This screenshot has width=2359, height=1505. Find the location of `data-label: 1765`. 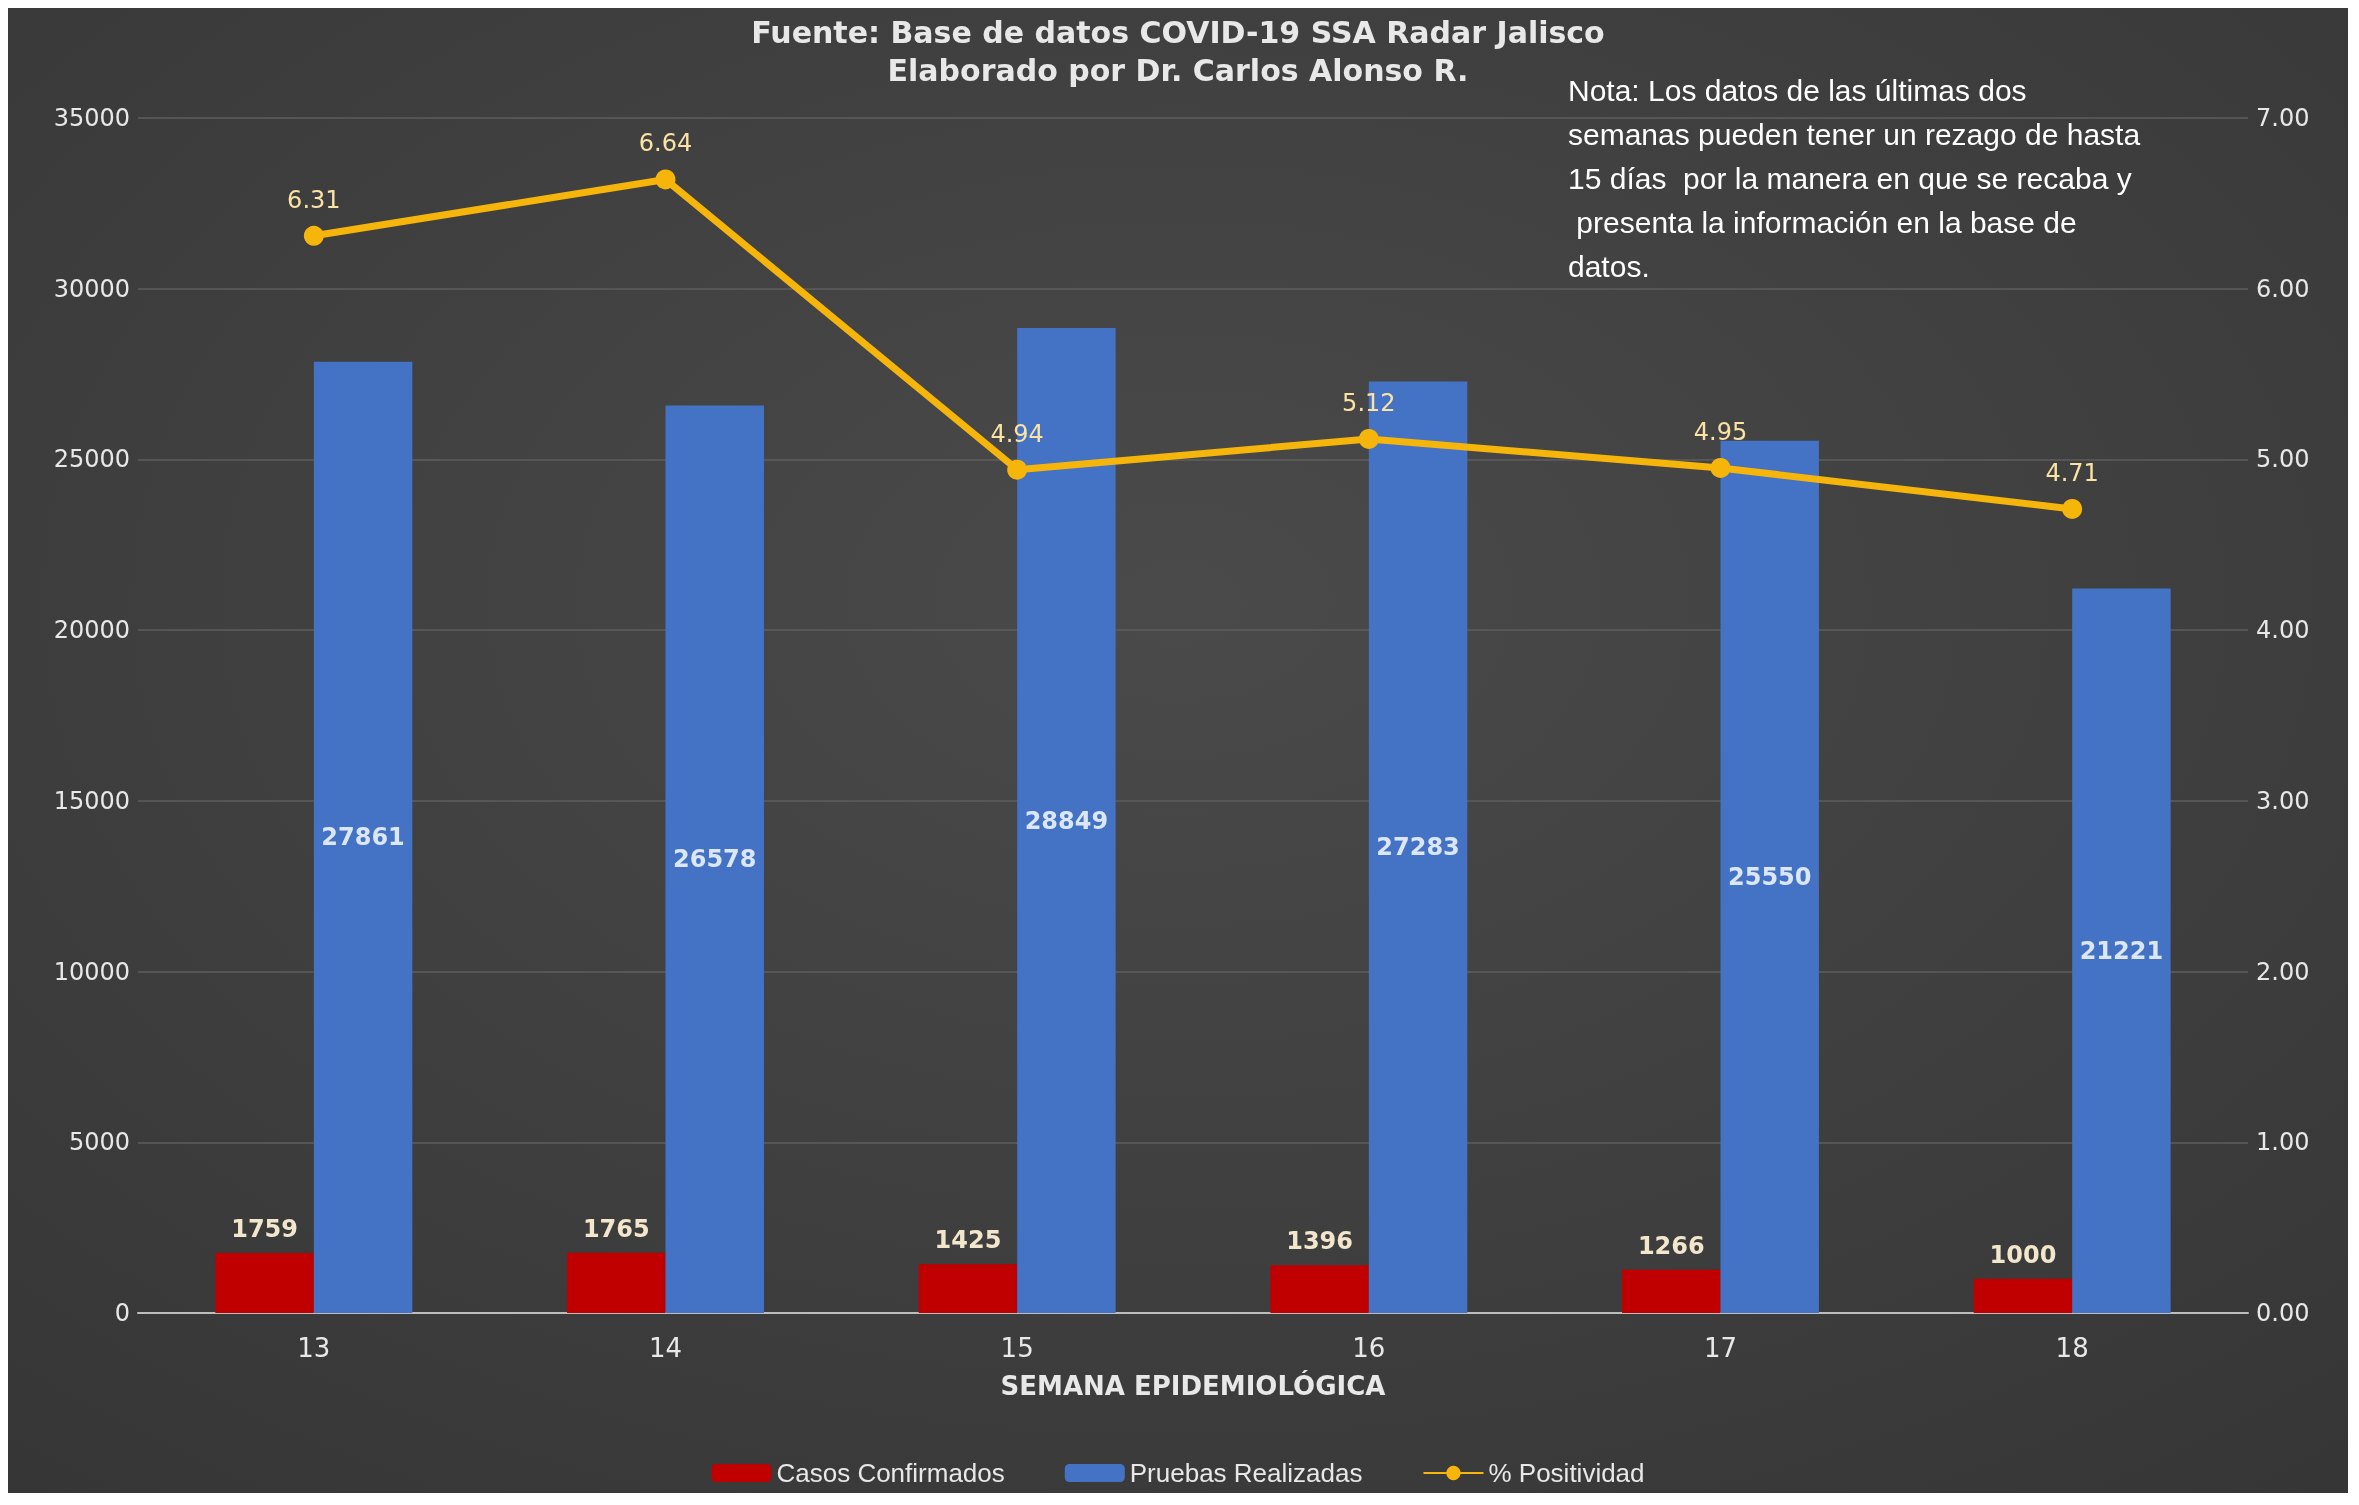

data-label: 1765 is located at coordinates (616, 1228).